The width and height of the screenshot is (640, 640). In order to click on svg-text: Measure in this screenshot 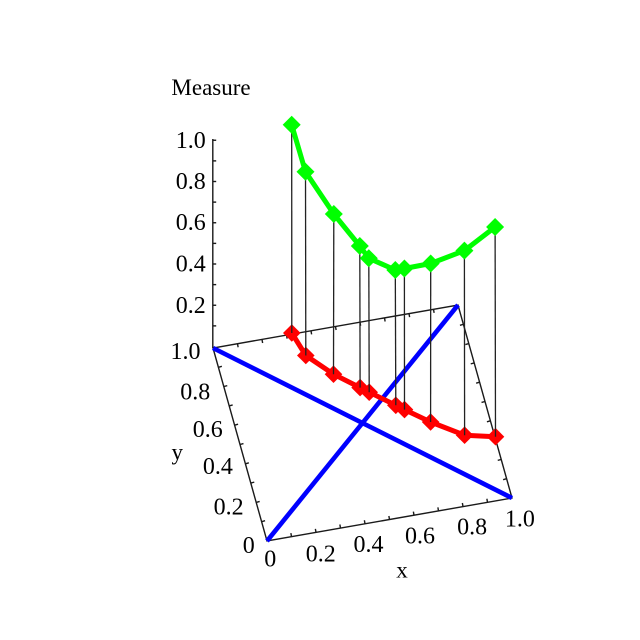, I will do `click(210, 87)`.